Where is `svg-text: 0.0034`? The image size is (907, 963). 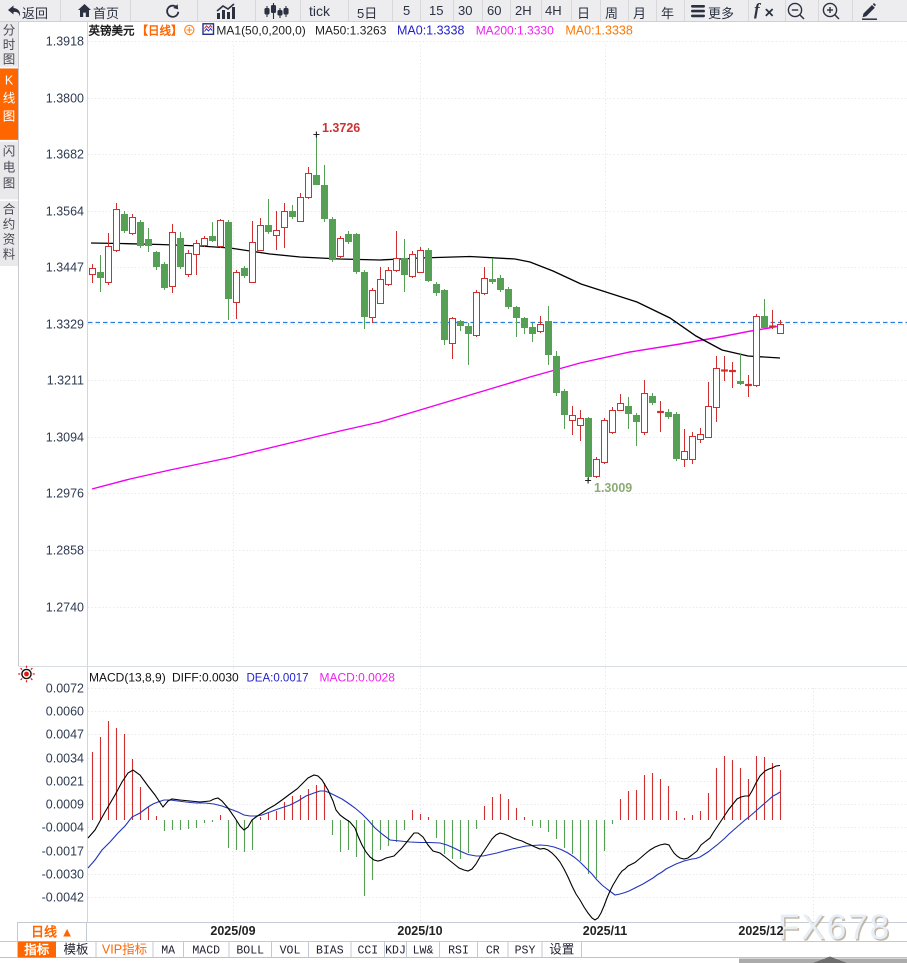
svg-text: 0.0034 is located at coordinates (65, 759).